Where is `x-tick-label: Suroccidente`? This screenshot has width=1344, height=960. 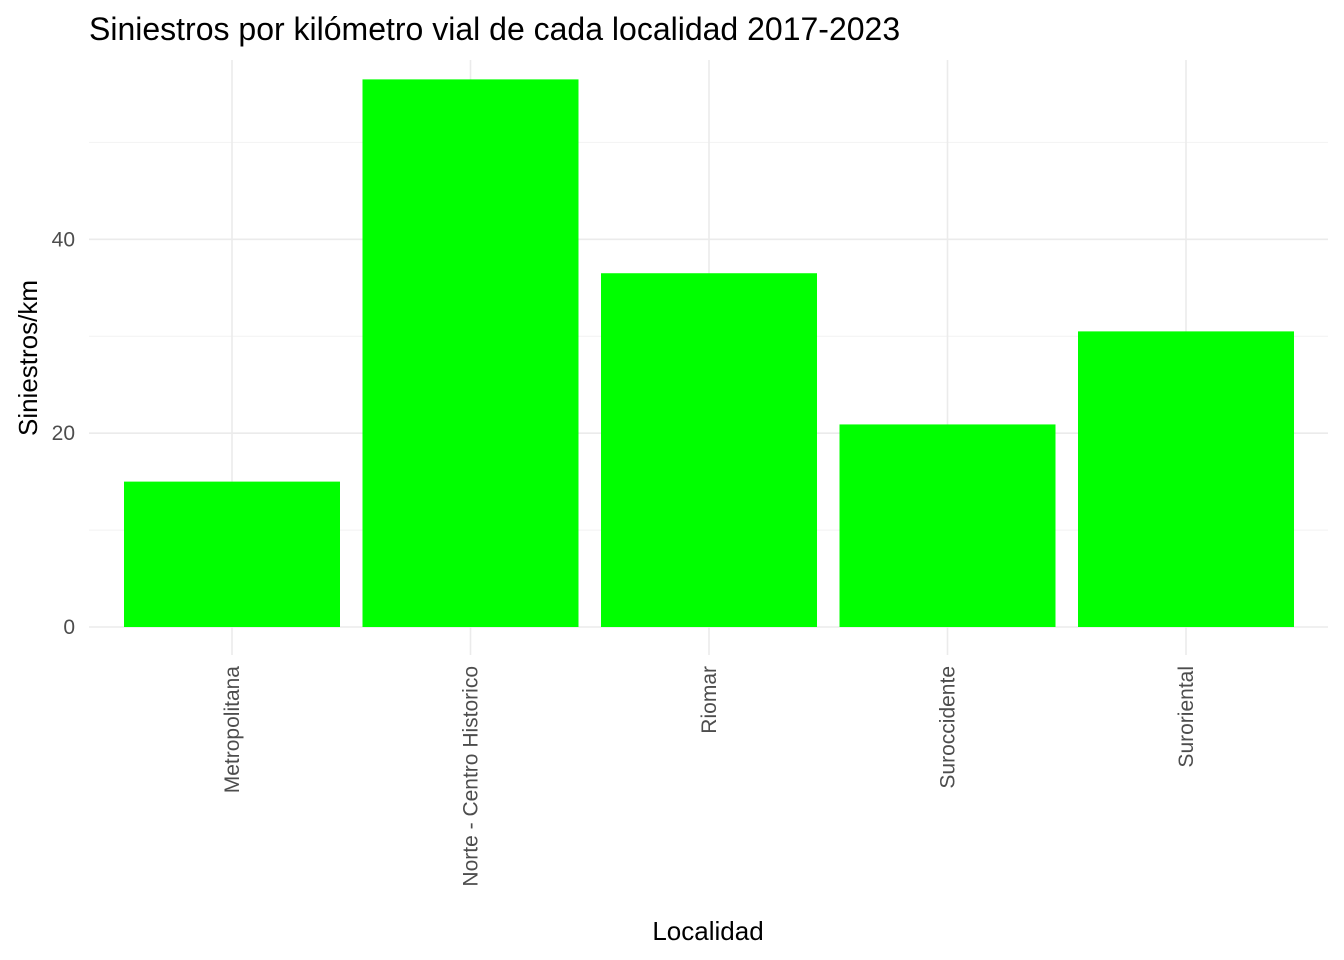
x-tick-label: Suroccidente is located at coordinates (948, 727).